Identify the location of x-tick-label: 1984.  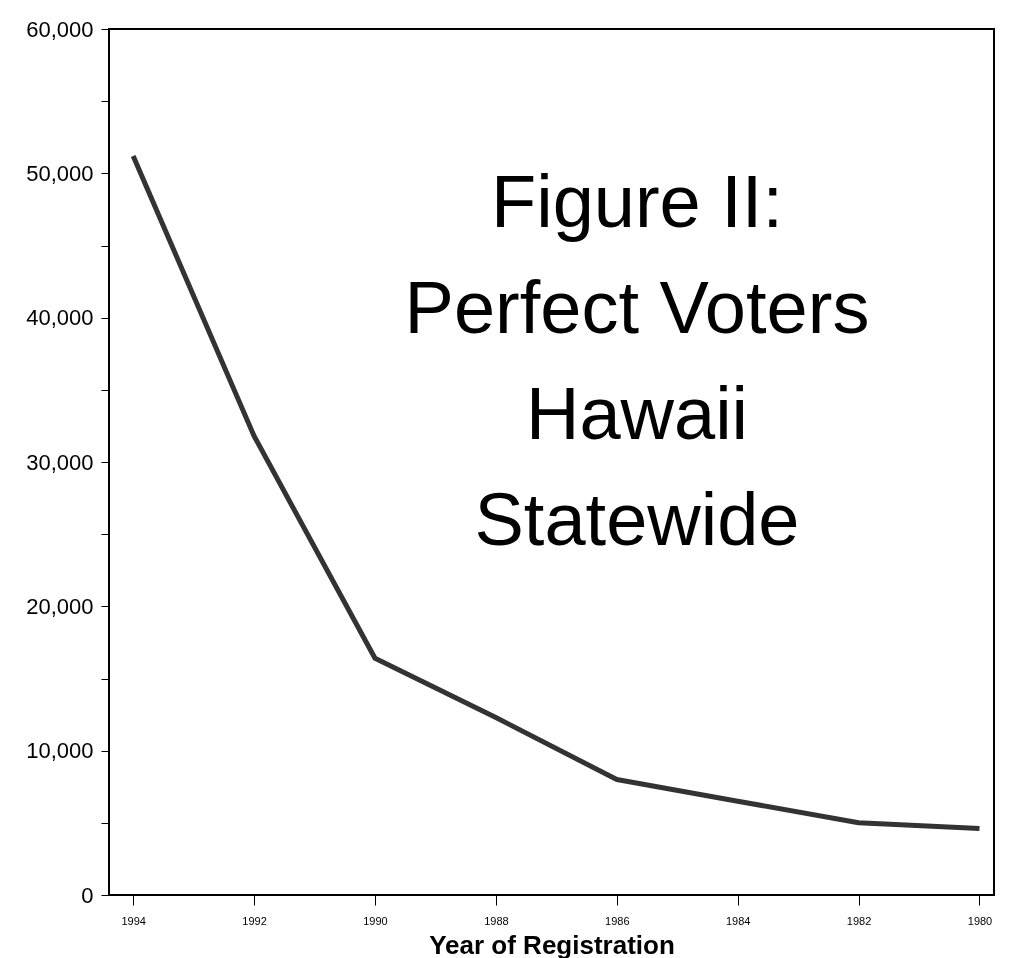
(738, 920).